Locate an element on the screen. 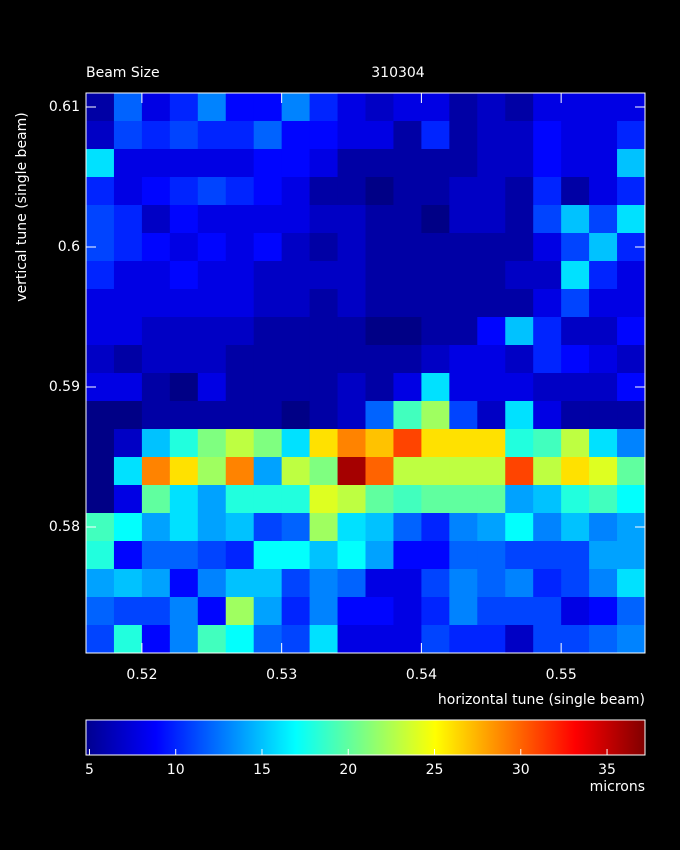  colorbar-tick-label: 35 is located at coordinates (607, 770).